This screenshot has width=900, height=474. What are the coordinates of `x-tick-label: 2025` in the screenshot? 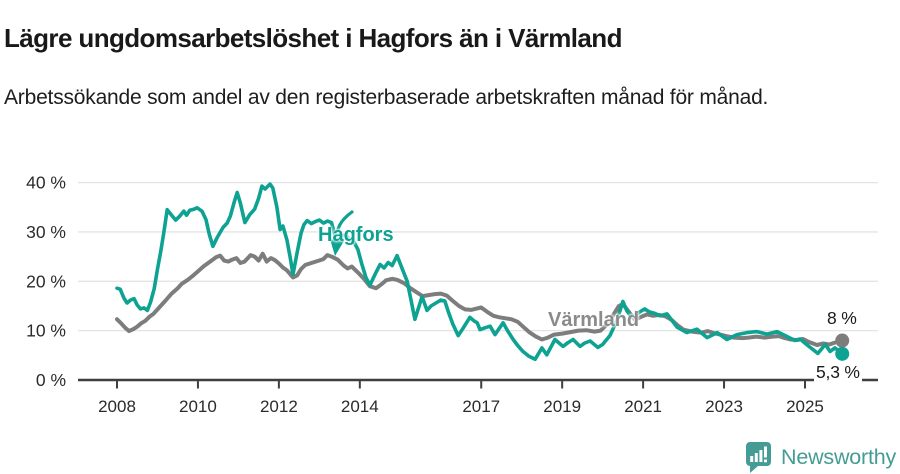 It's located at (805, 406).